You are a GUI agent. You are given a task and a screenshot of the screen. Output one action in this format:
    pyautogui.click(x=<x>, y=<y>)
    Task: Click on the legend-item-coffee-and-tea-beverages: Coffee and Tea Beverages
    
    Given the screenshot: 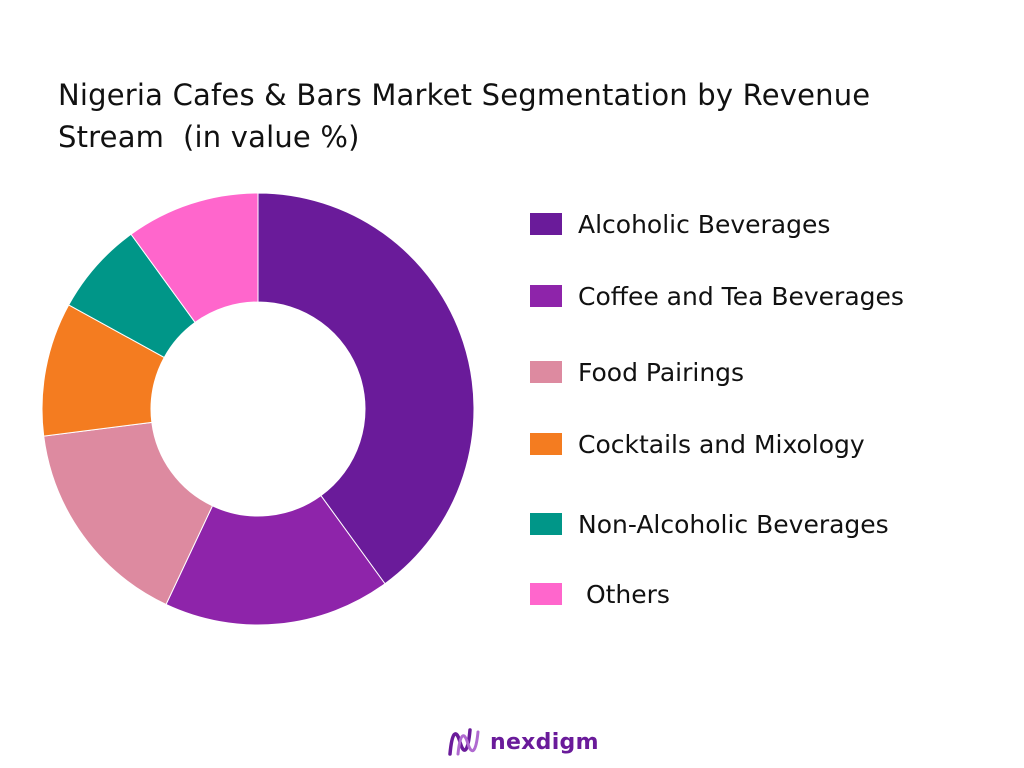 What is the action you would take?
    pyautogui.click(x=717, y=296)
    